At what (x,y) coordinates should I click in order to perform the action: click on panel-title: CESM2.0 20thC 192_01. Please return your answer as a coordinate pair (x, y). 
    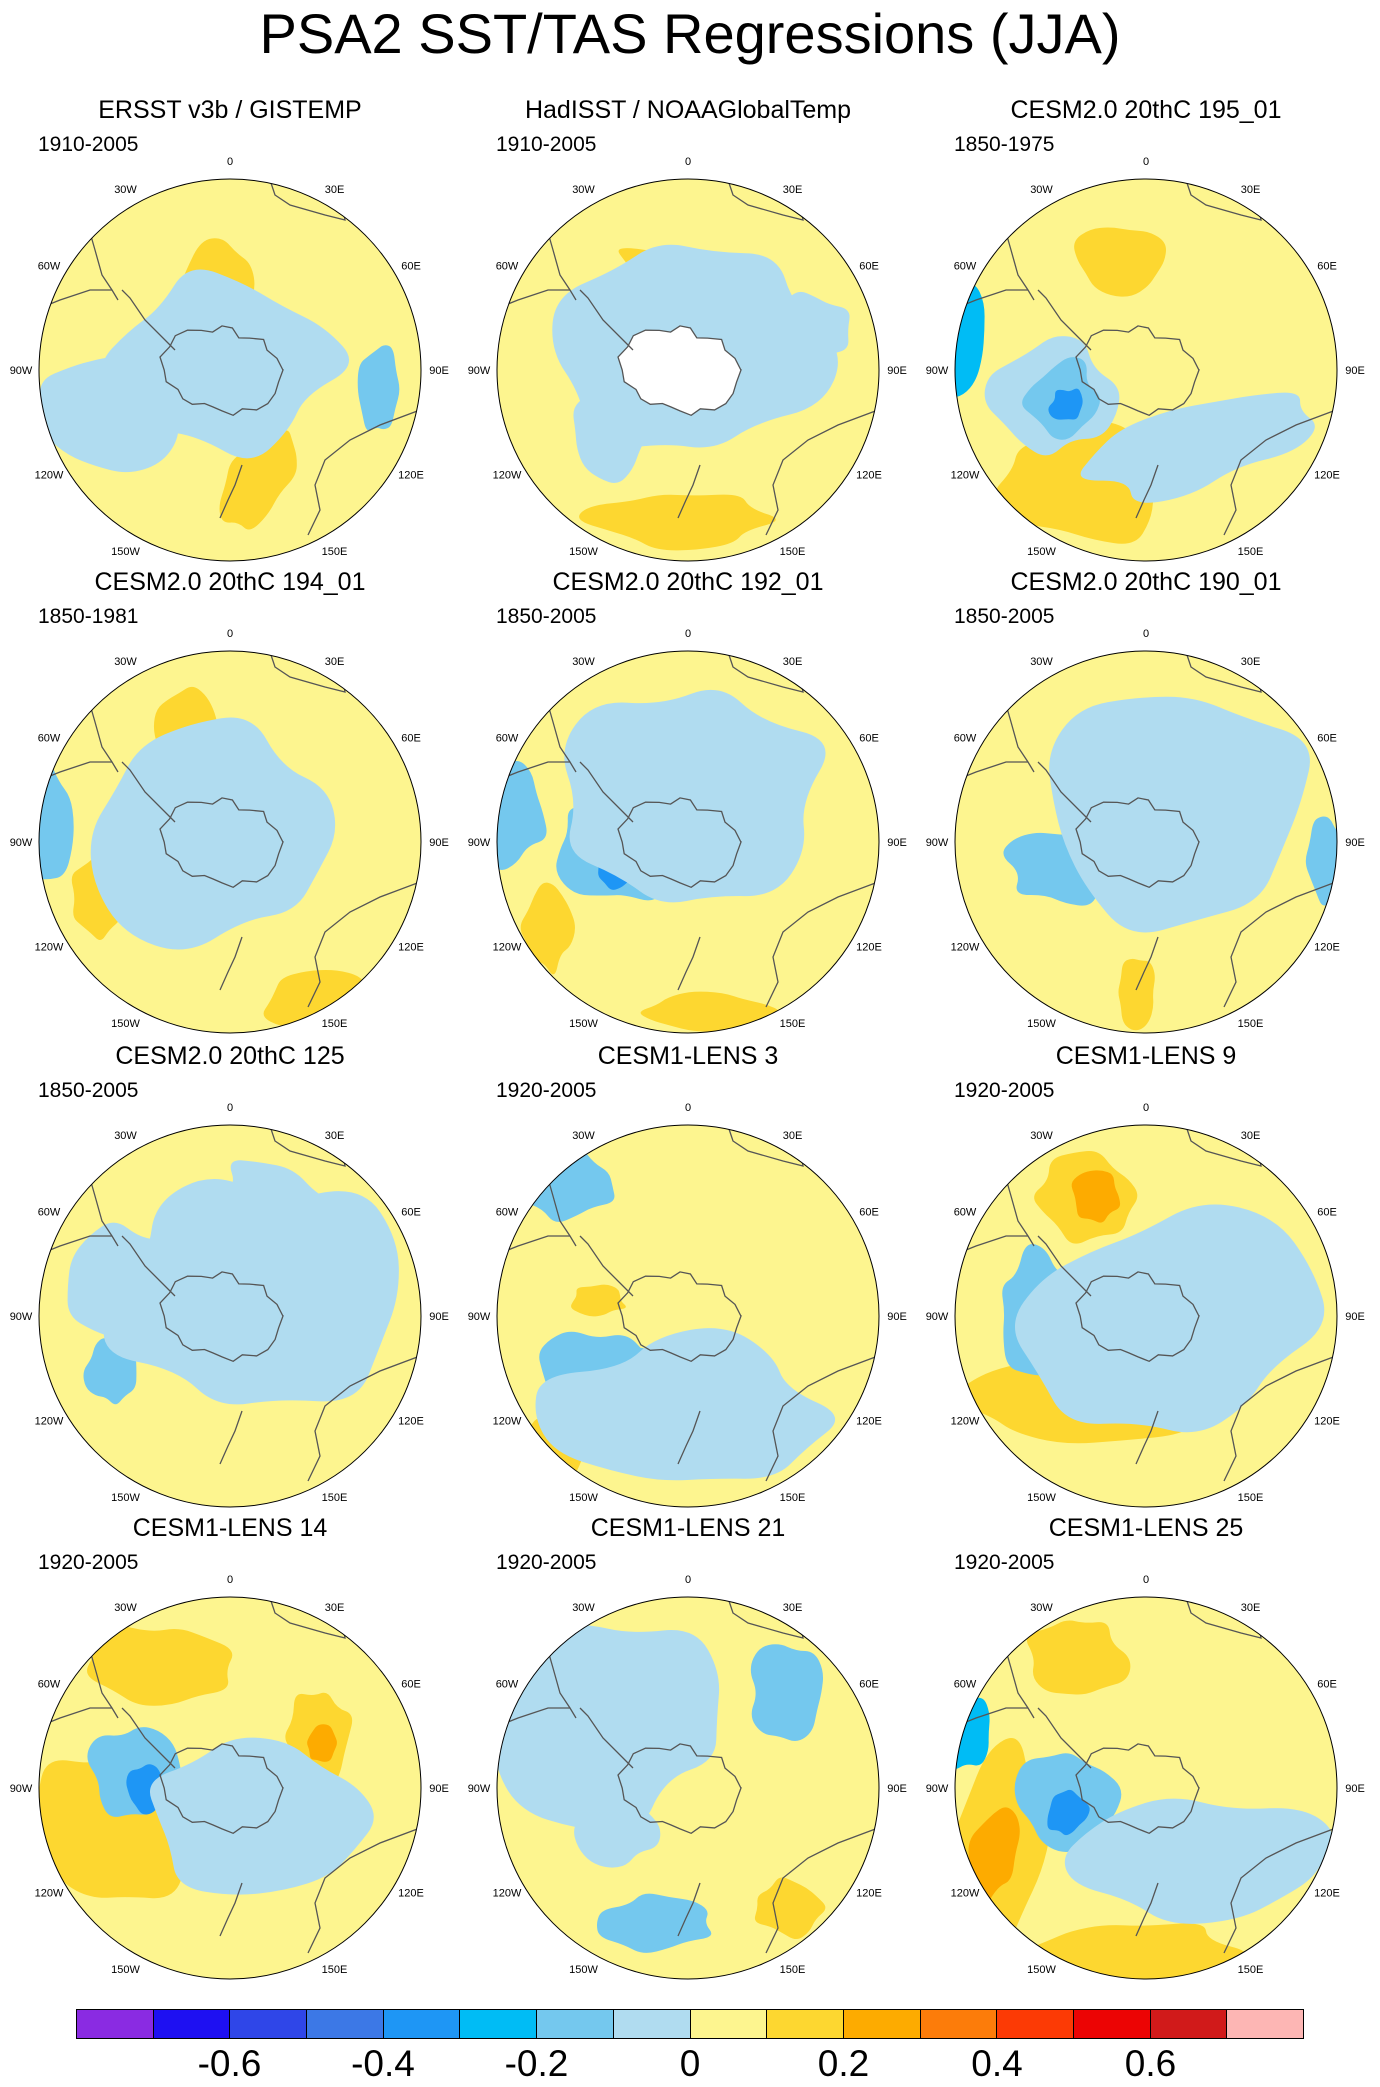
    Looking at the image, I should click on (688, 582).